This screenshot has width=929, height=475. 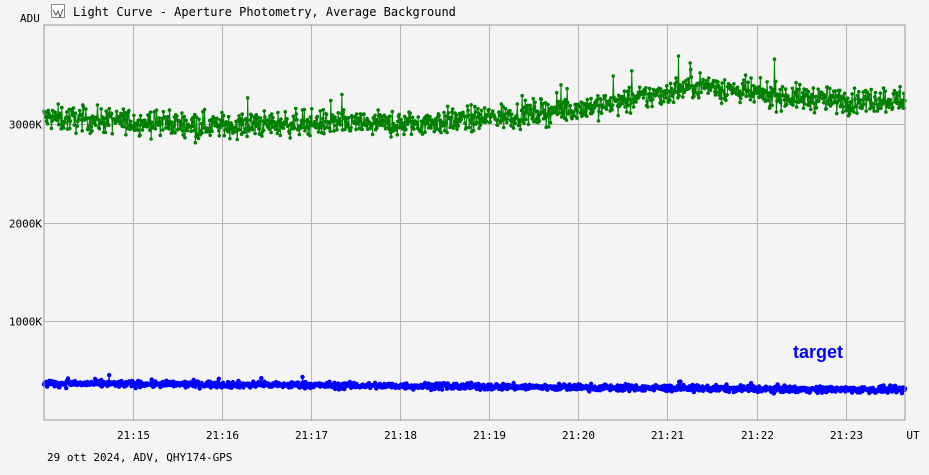 I want to click on x-tick-label: 21:16, so click(x=222, y=435).